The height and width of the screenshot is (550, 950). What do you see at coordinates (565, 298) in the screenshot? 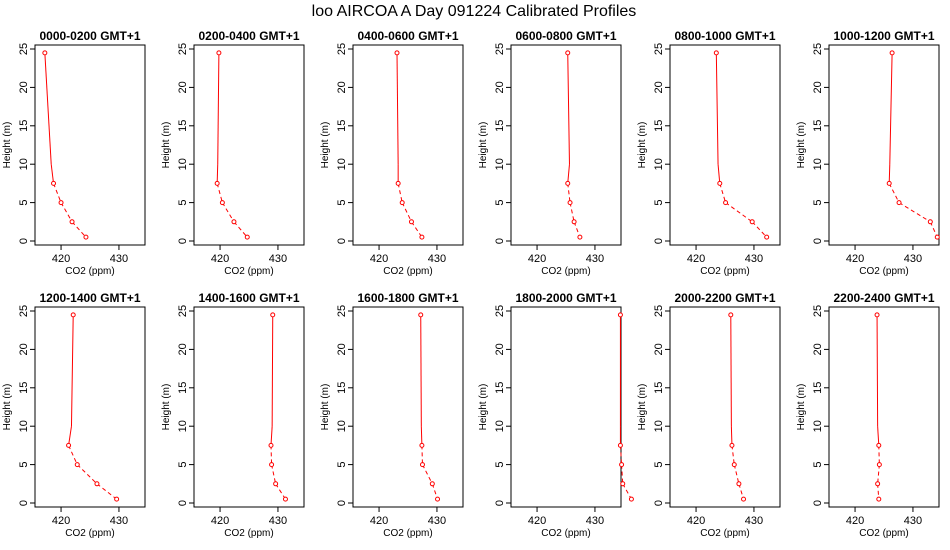
I see `panel-title: 1800-2000 GMT+1` at bounding box center [565, 298].